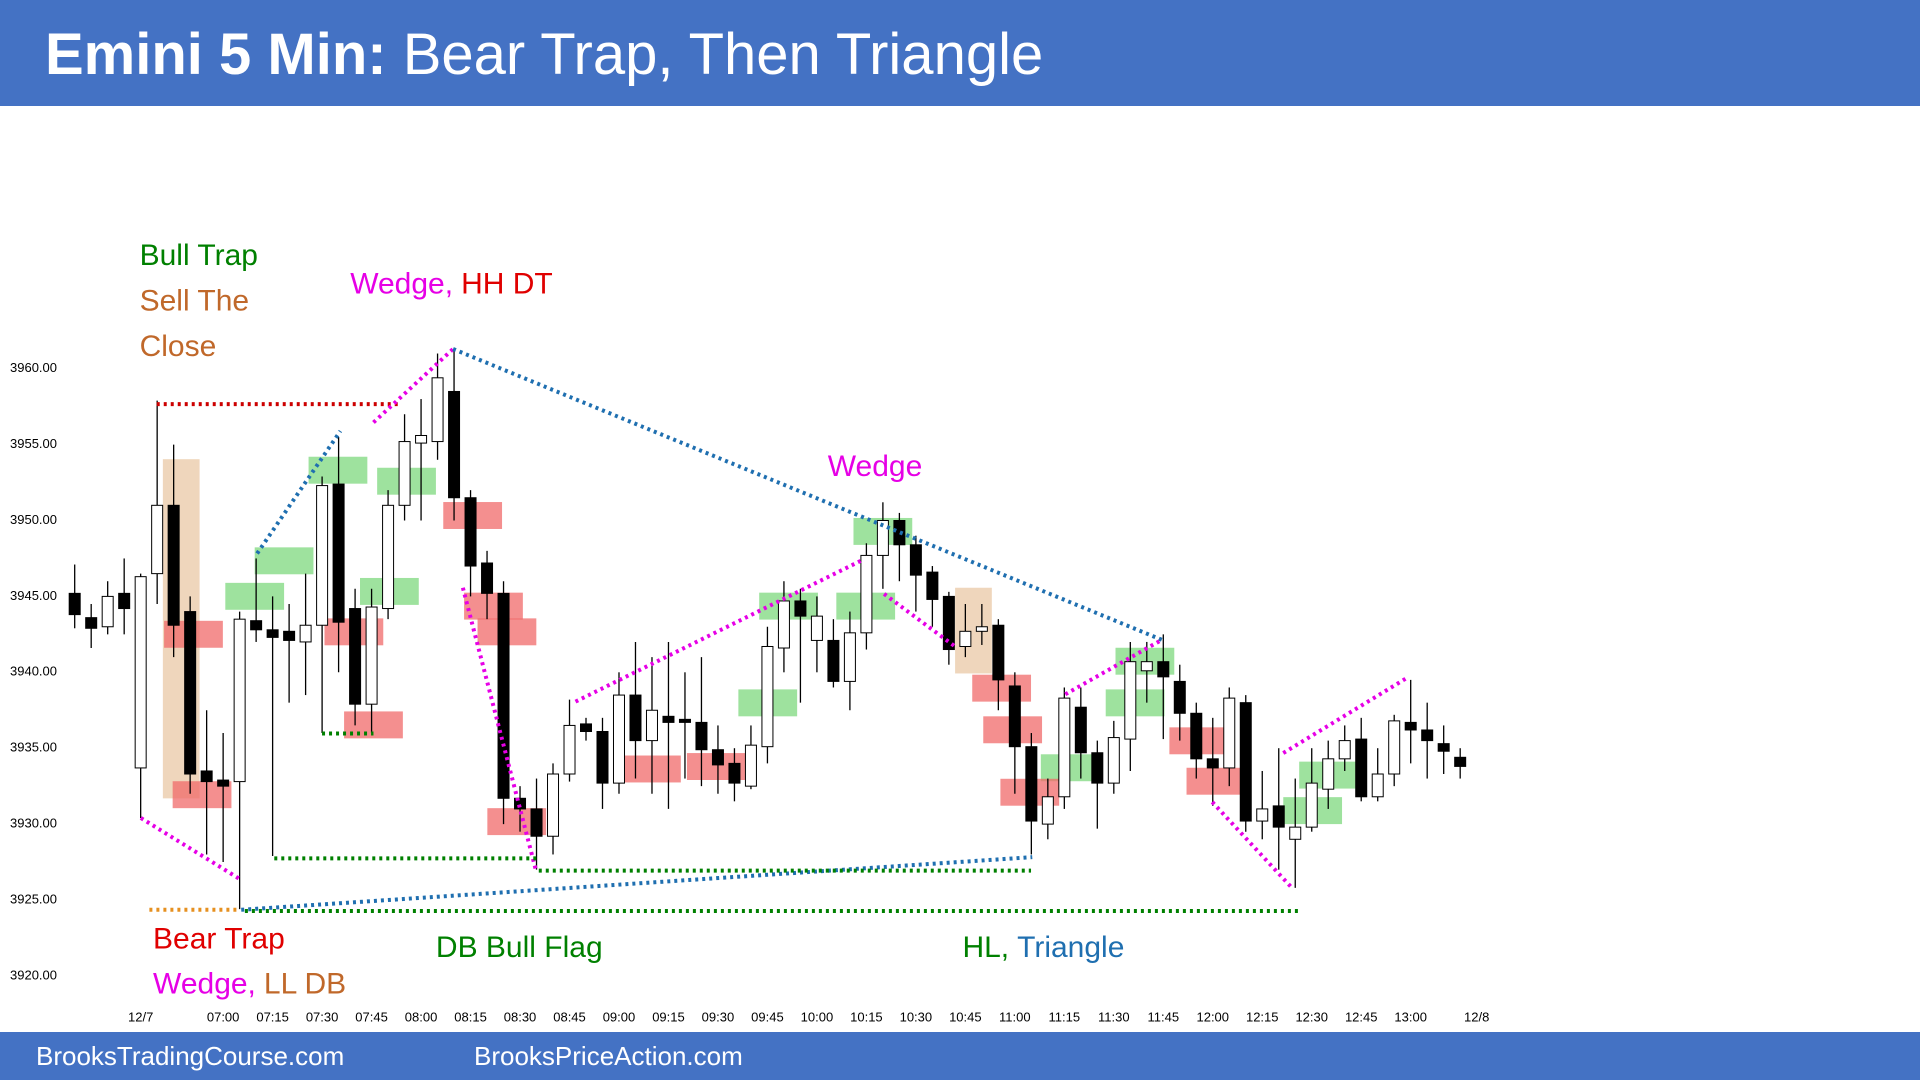  I want to click on footer-text: BrooksTradingCourse.com, so click(190, 1056).